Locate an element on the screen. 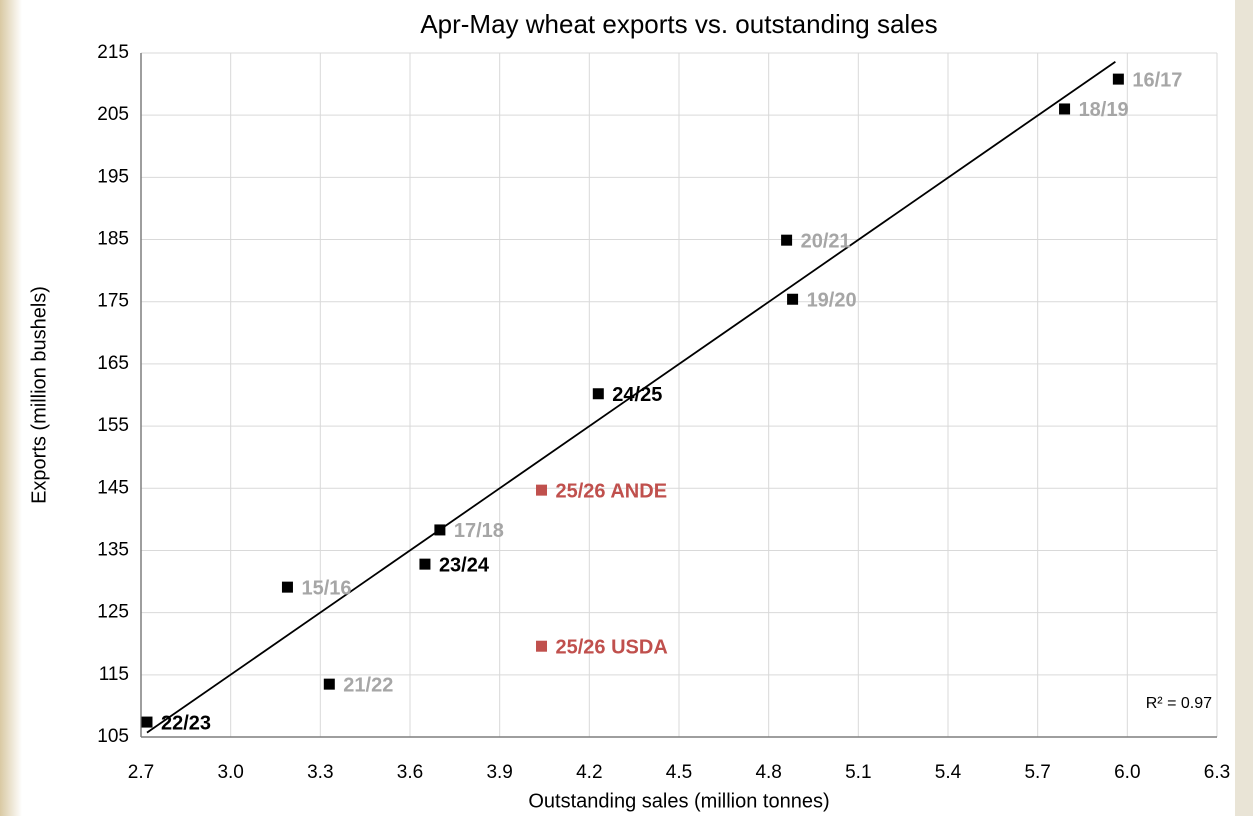 Image resolution: width=1253 pixels, height=816 pixels. y-tick-label: 105 is located at coordinates (113, 736).